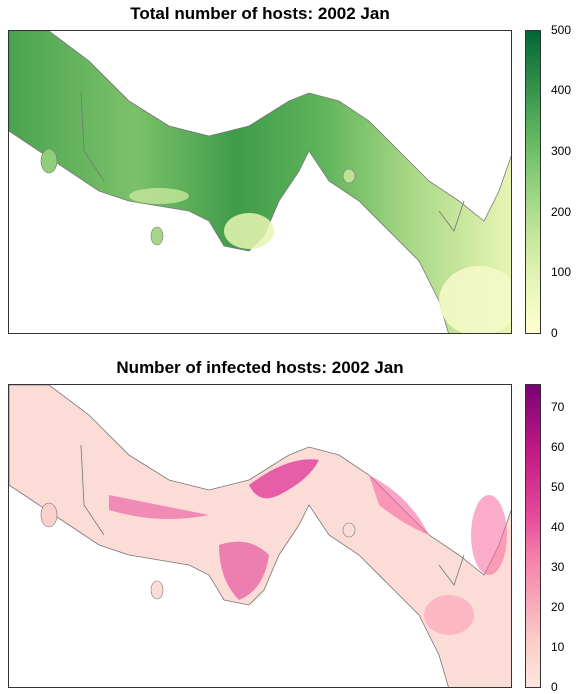 This screenshot has height=694, width=582. What do you see at coordinates (558, 567) in the screenshot?
I see `legend-tick: 30` at bounding box center [558, 567].